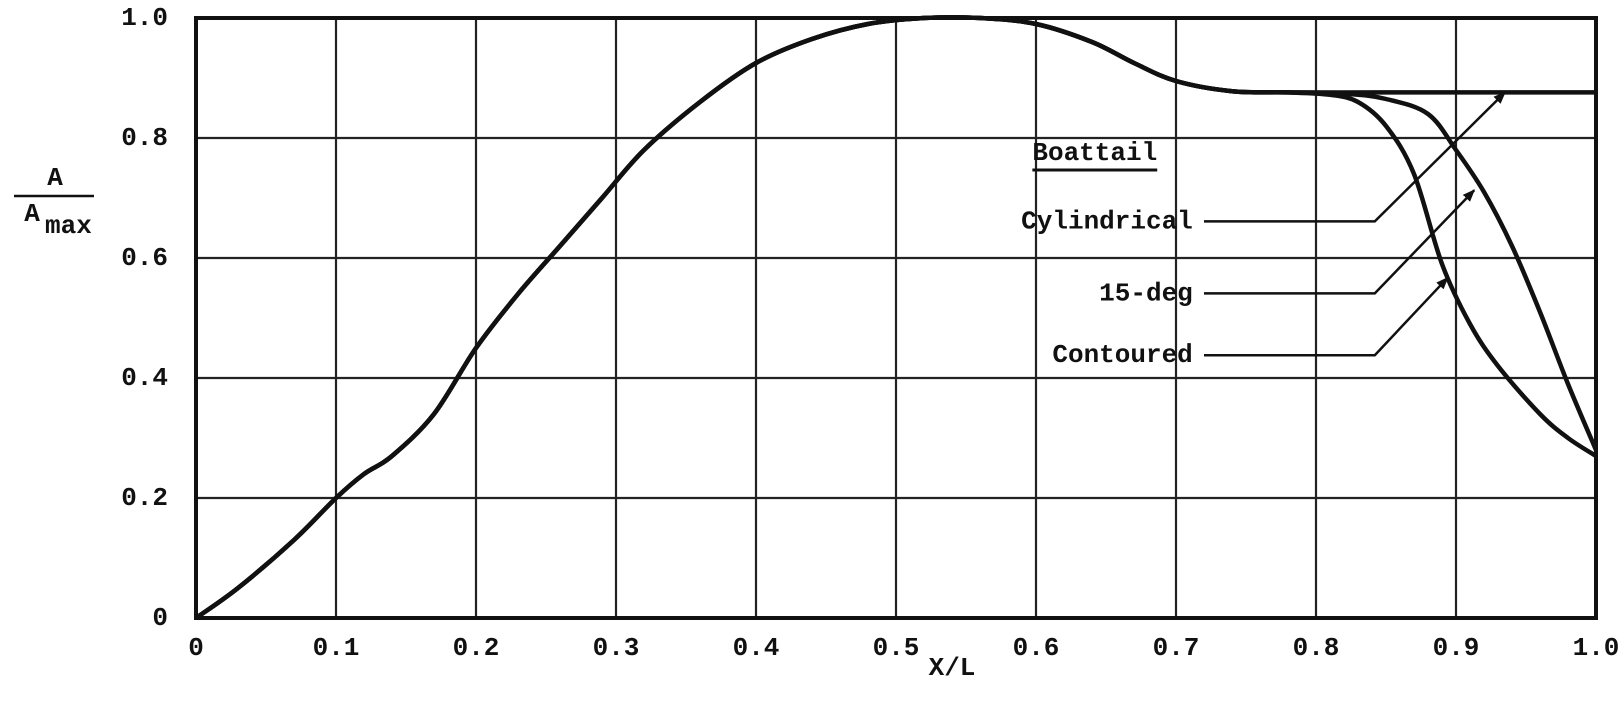 Image resolution: width=1622 pixels, height=712 pixels. Describe the element at coordinates (1456, 648) in the screenshot. I see `x-tick-label: 0.9` at that location.